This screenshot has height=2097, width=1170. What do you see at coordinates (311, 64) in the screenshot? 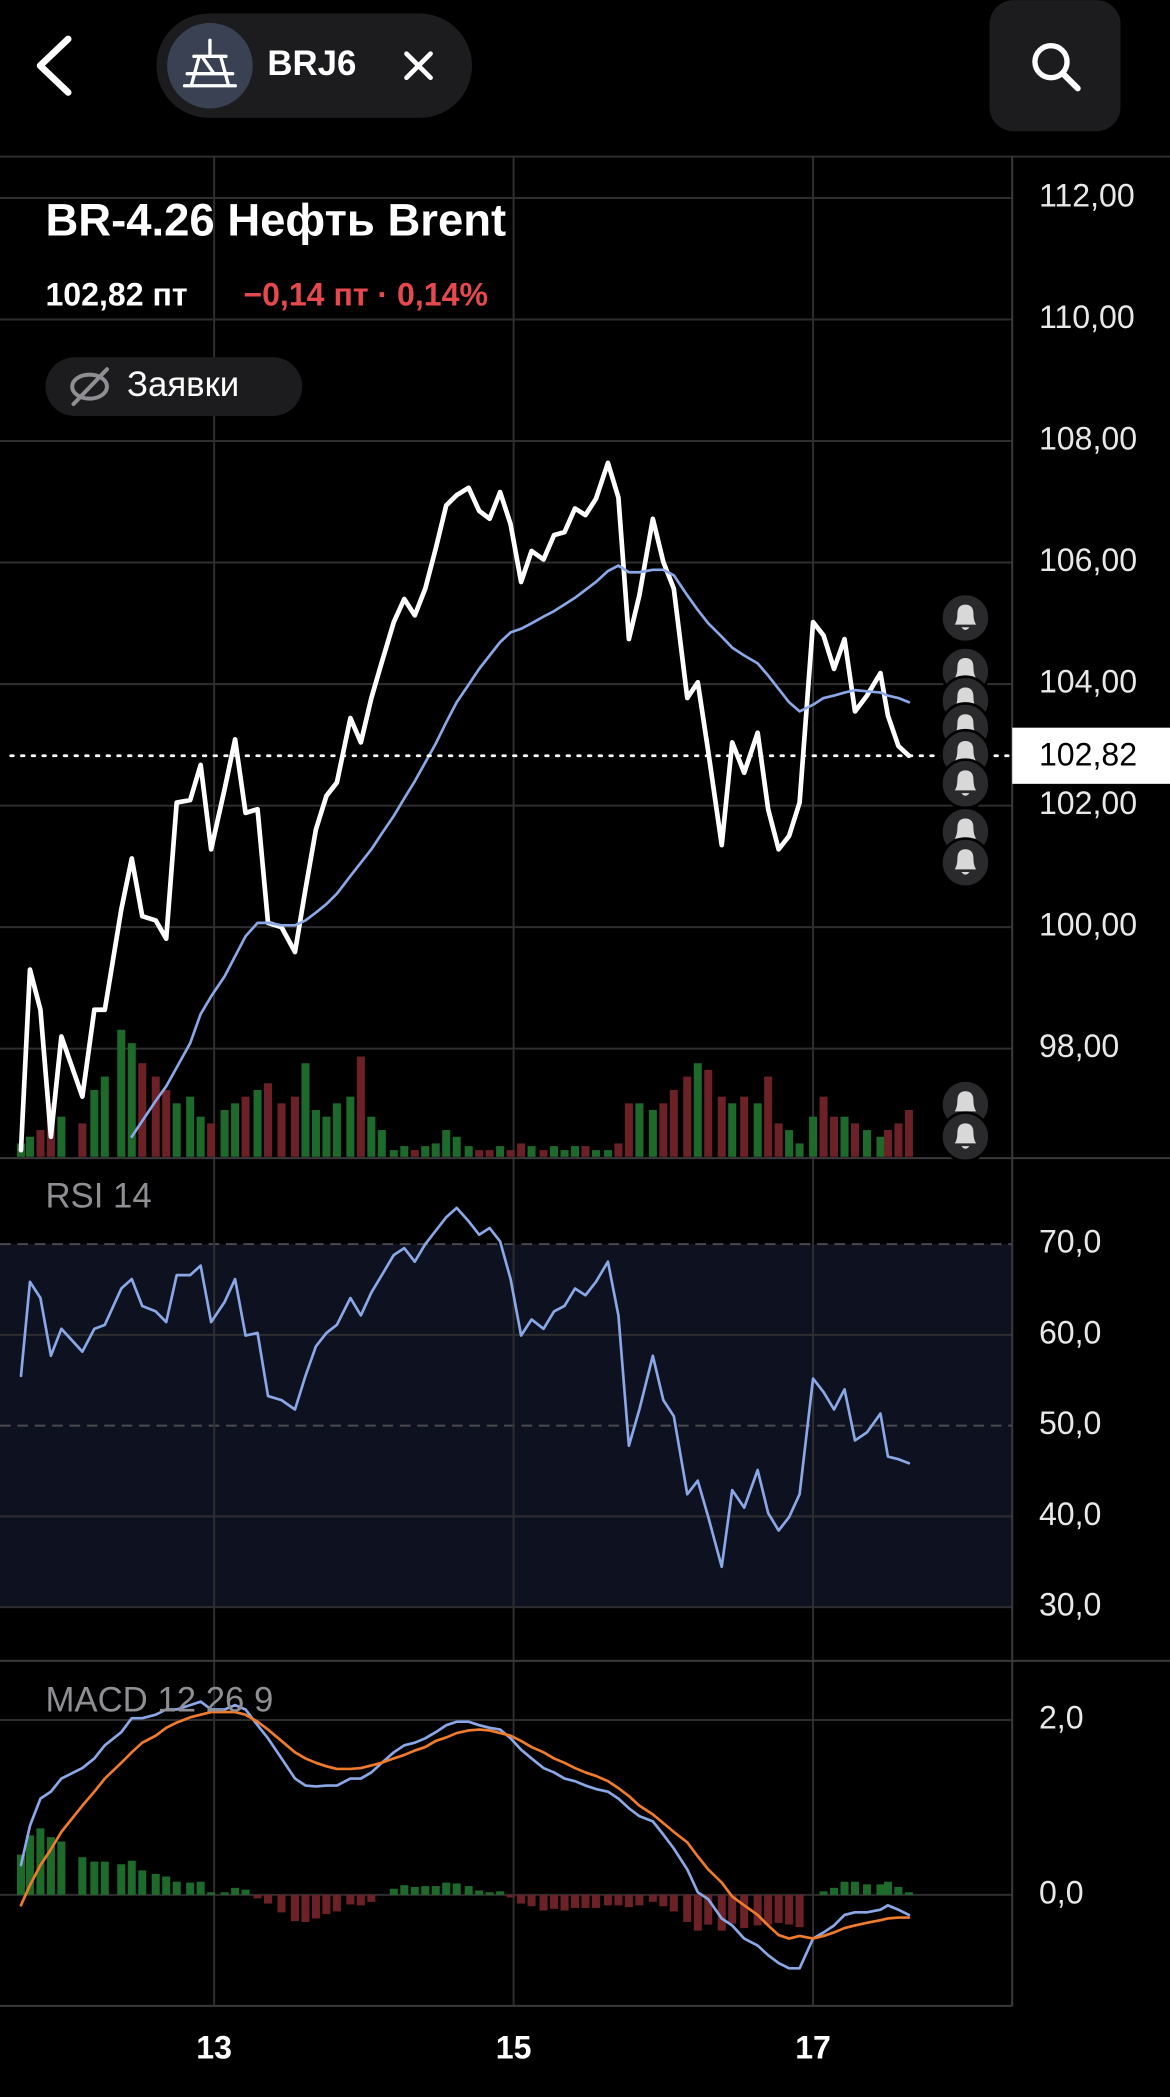
I see `ticker: BRJ6` at bounding box center [311, 64].